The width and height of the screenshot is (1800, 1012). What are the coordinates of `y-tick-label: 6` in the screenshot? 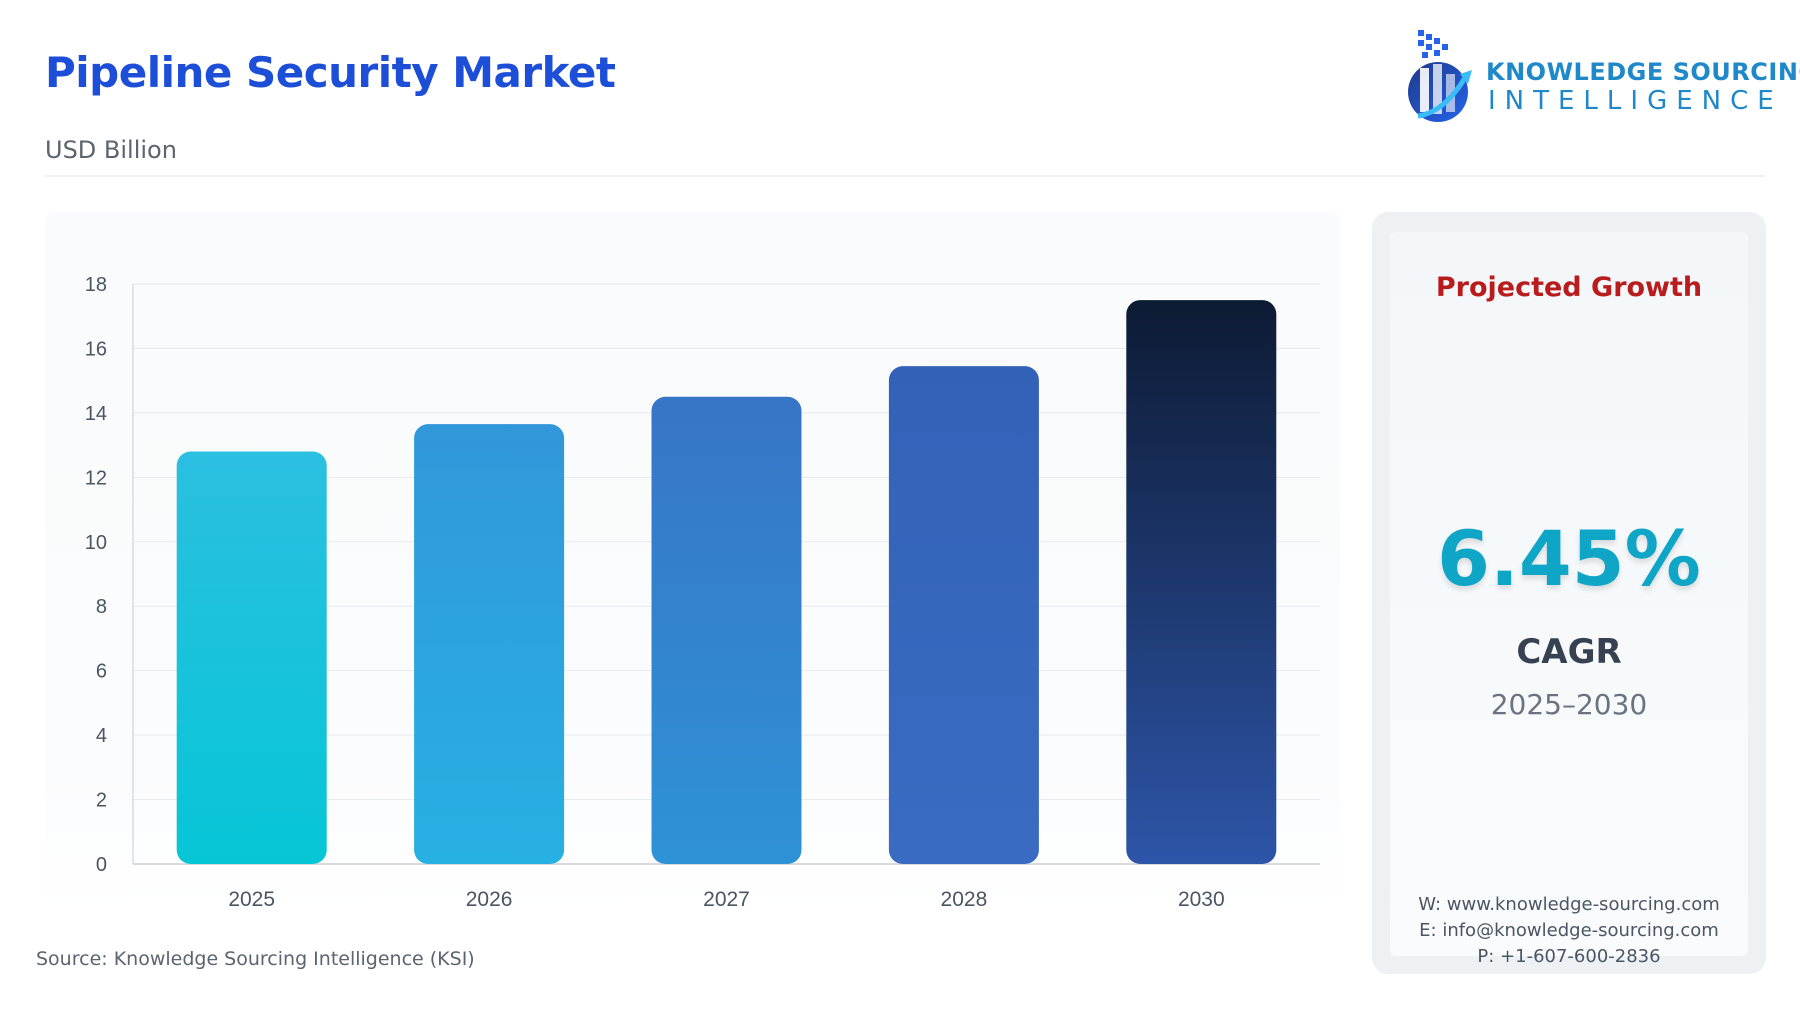 It's located at (101, 672).